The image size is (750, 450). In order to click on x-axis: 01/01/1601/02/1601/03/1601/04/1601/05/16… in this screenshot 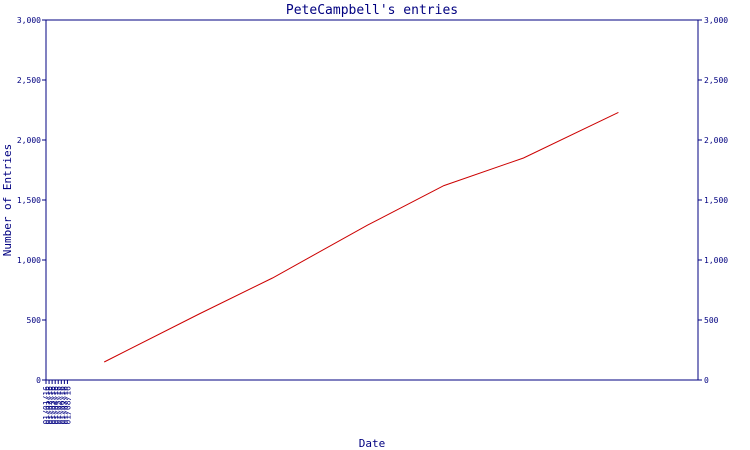, I will do `click(57, 402)`.